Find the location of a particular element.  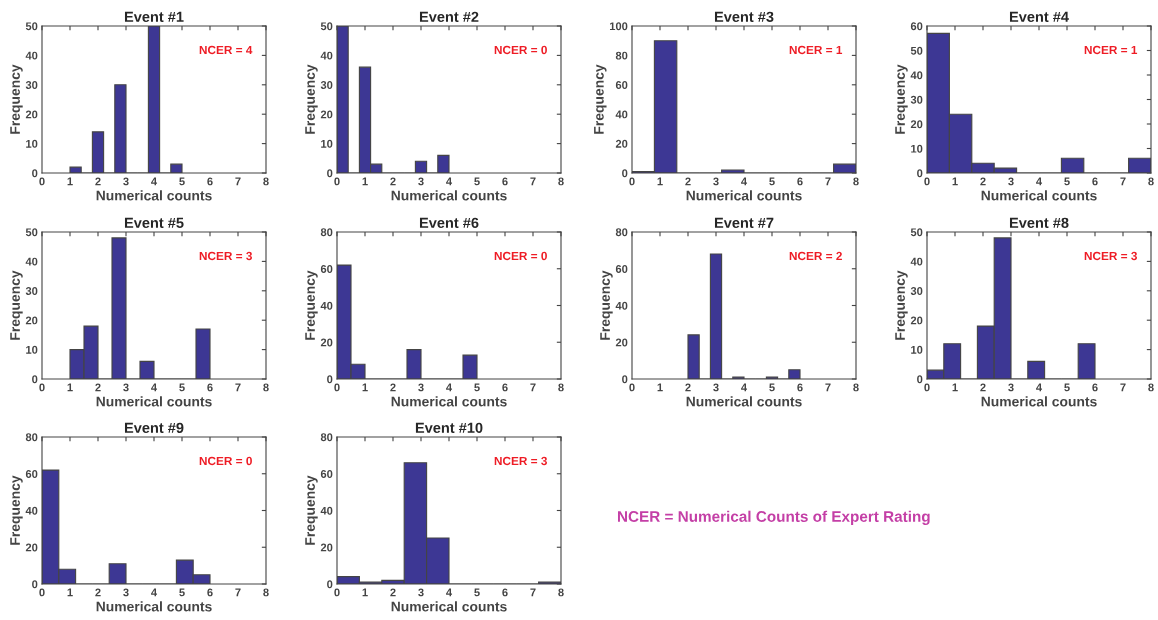

chart-title: Event #1 is located at coordinates (154, 16).